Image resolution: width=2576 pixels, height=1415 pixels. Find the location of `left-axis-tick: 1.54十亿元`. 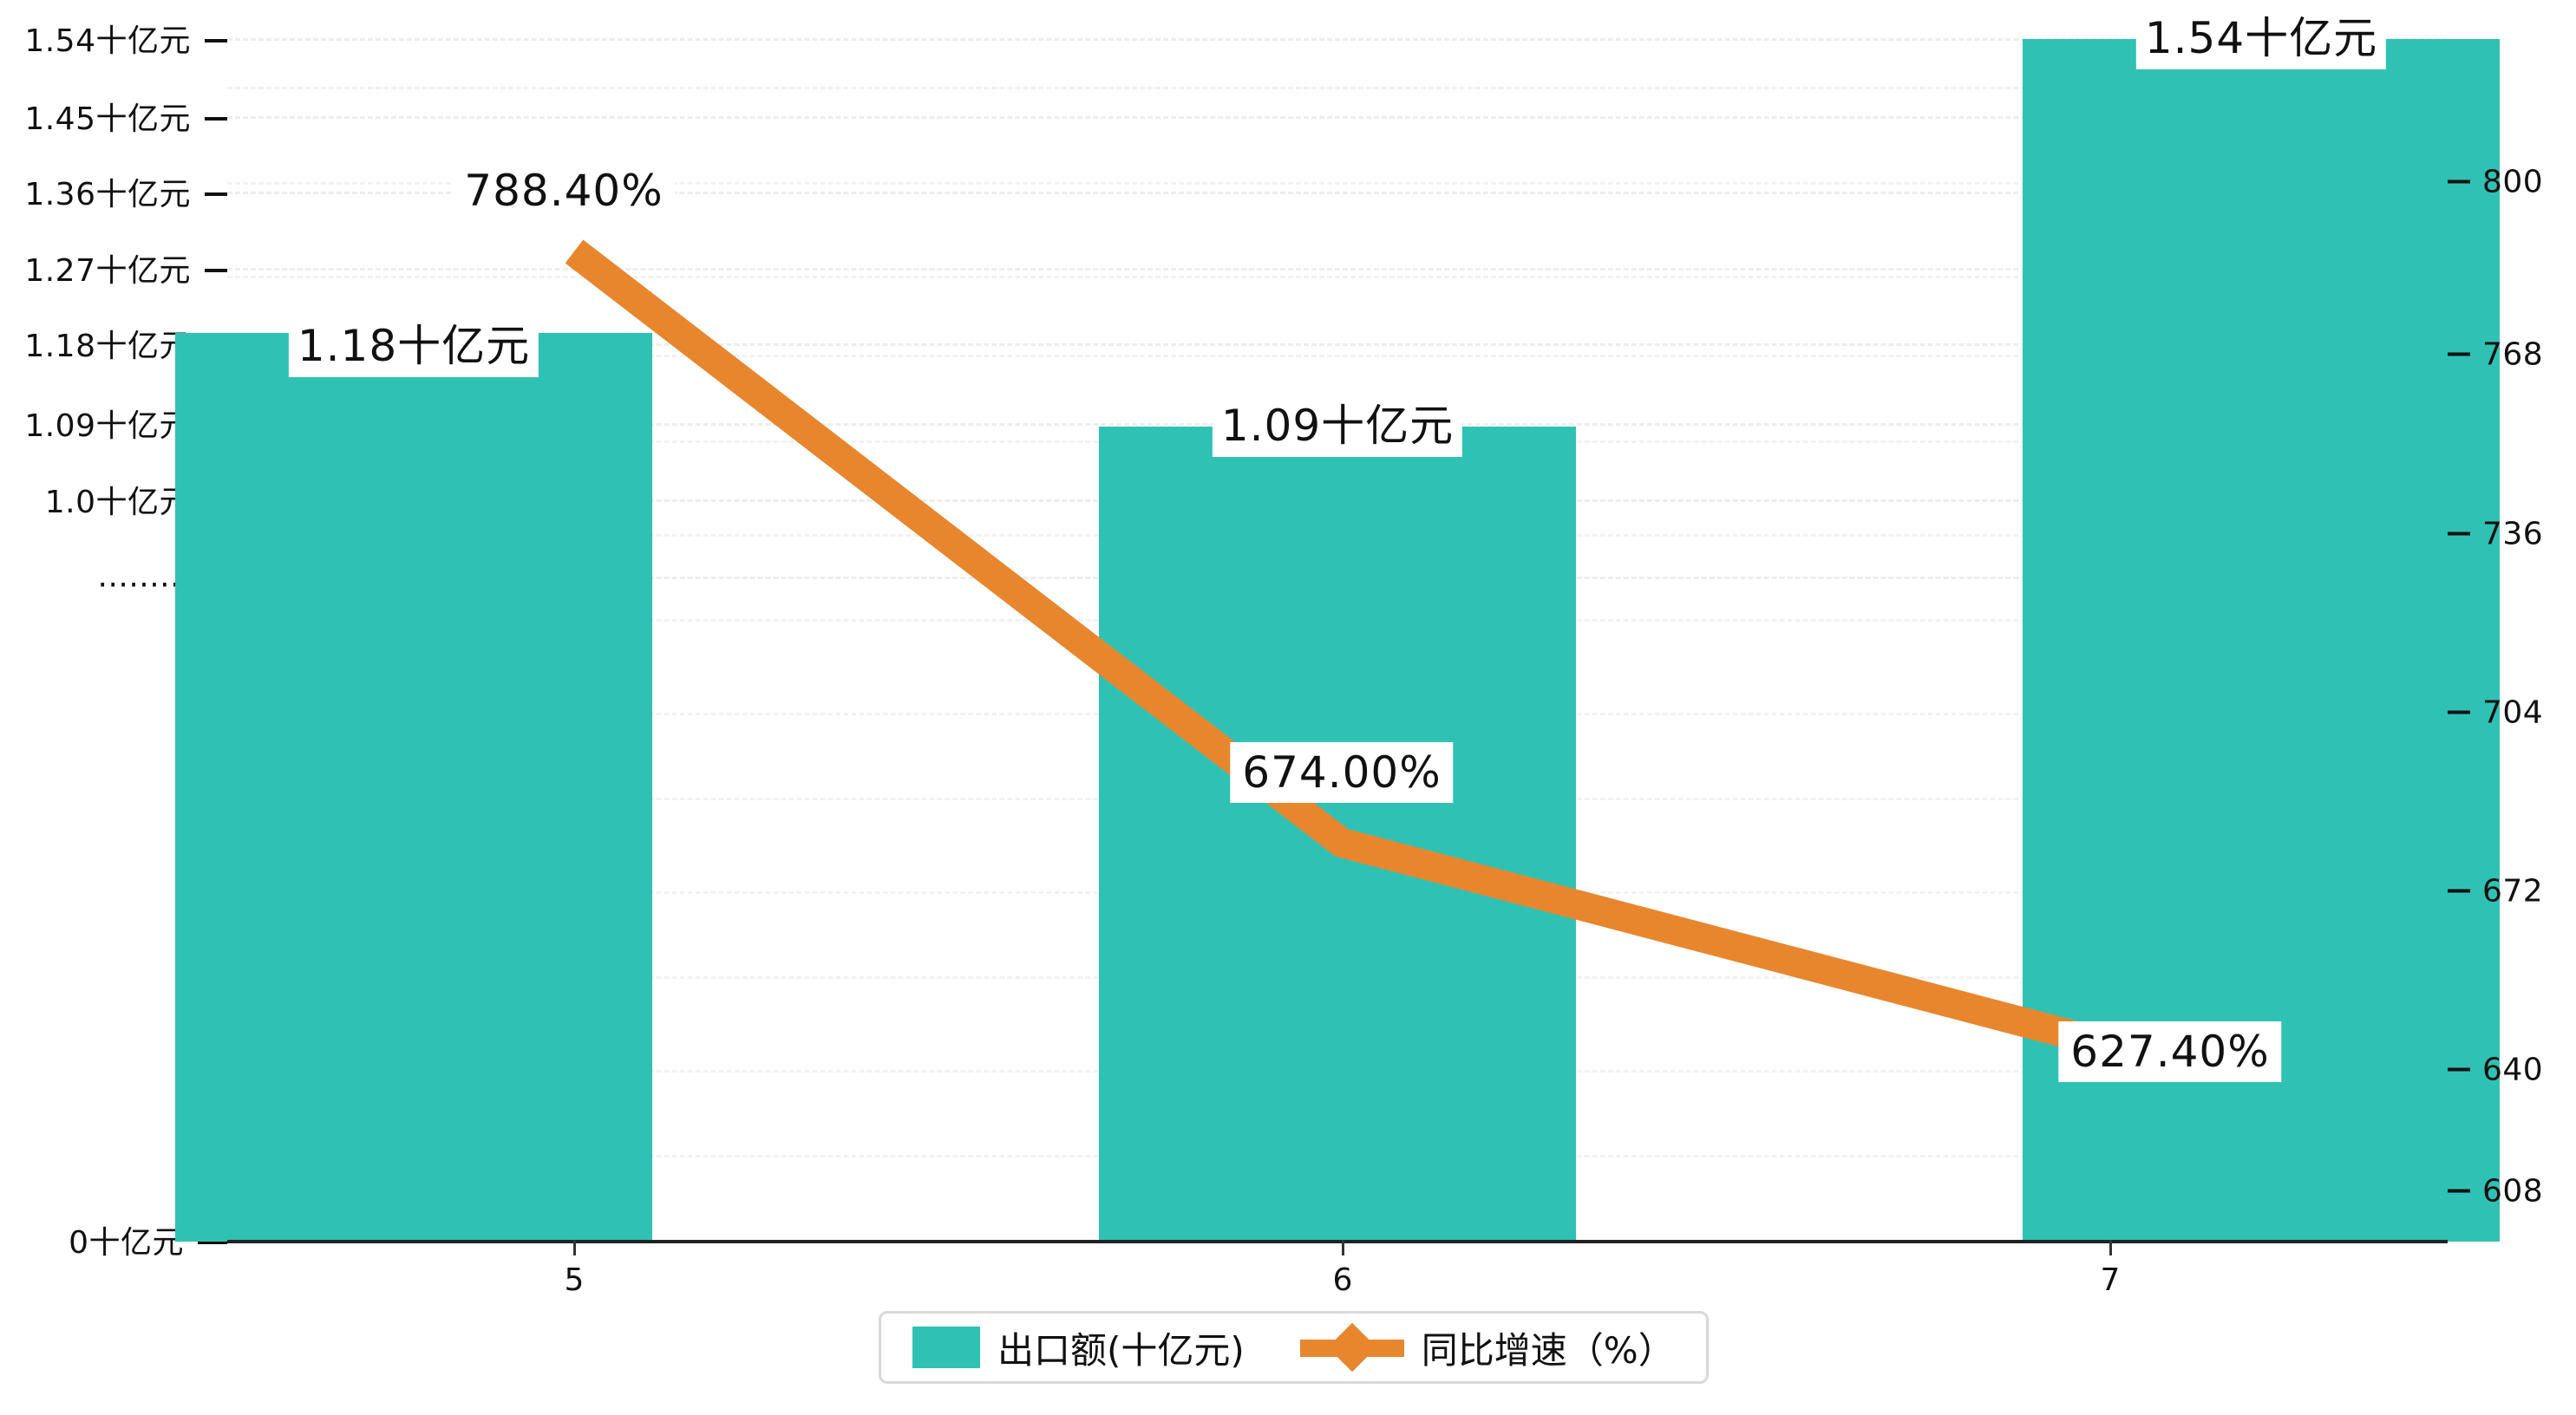

left-axis-tick: 1.54十亿元 is located at coordinates (125, 38).